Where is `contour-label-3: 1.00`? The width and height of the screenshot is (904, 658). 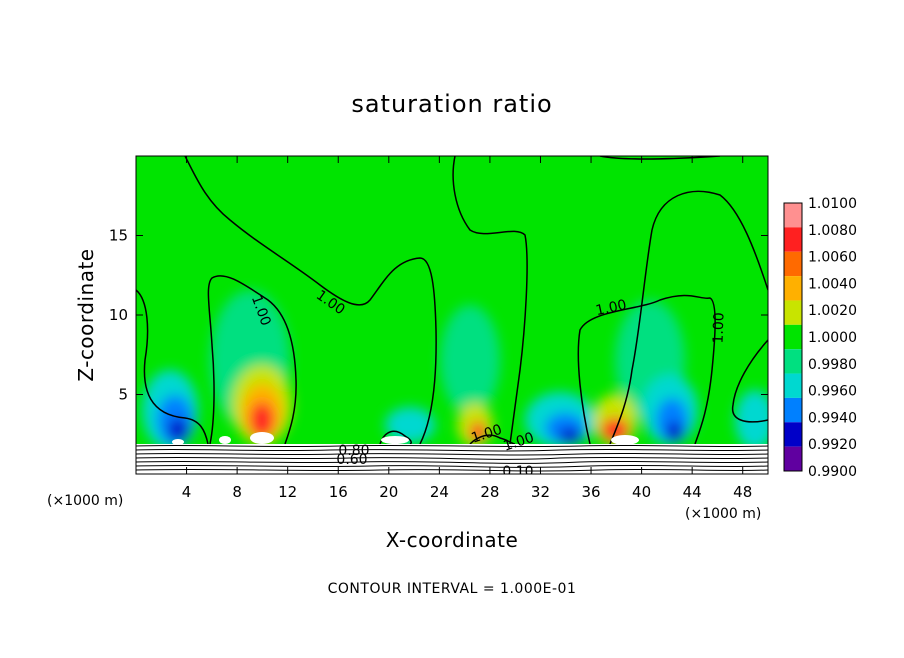 contour-label-3: 1.00 is located at coordinates (611, 308).